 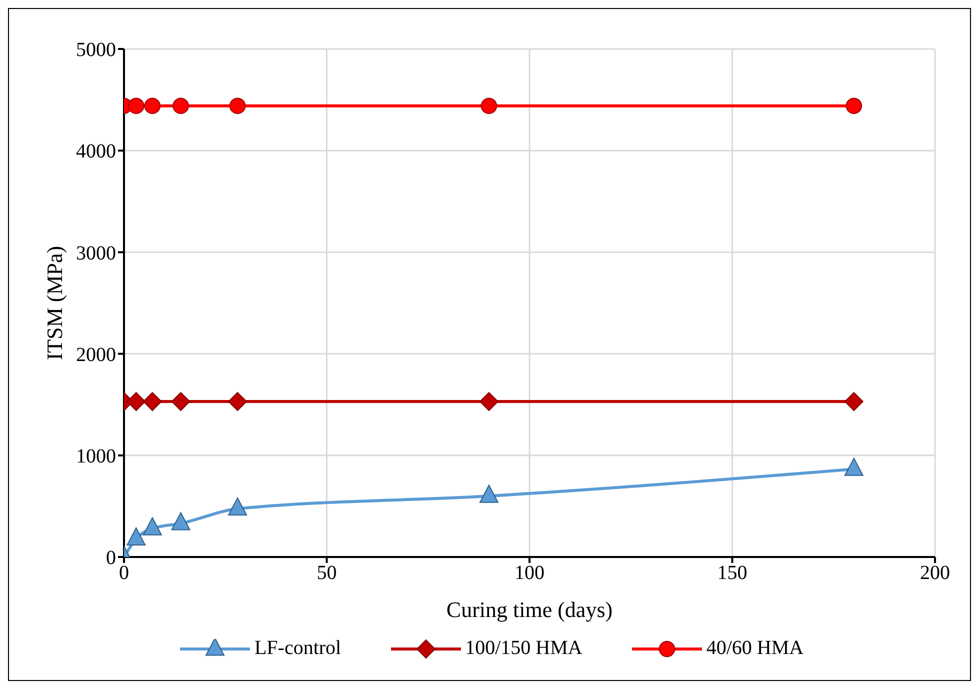 What do you see at coordinates (96, 253) in the screenshot?
I see `y-tick-label: 3000` at bounding box center [96, 253].